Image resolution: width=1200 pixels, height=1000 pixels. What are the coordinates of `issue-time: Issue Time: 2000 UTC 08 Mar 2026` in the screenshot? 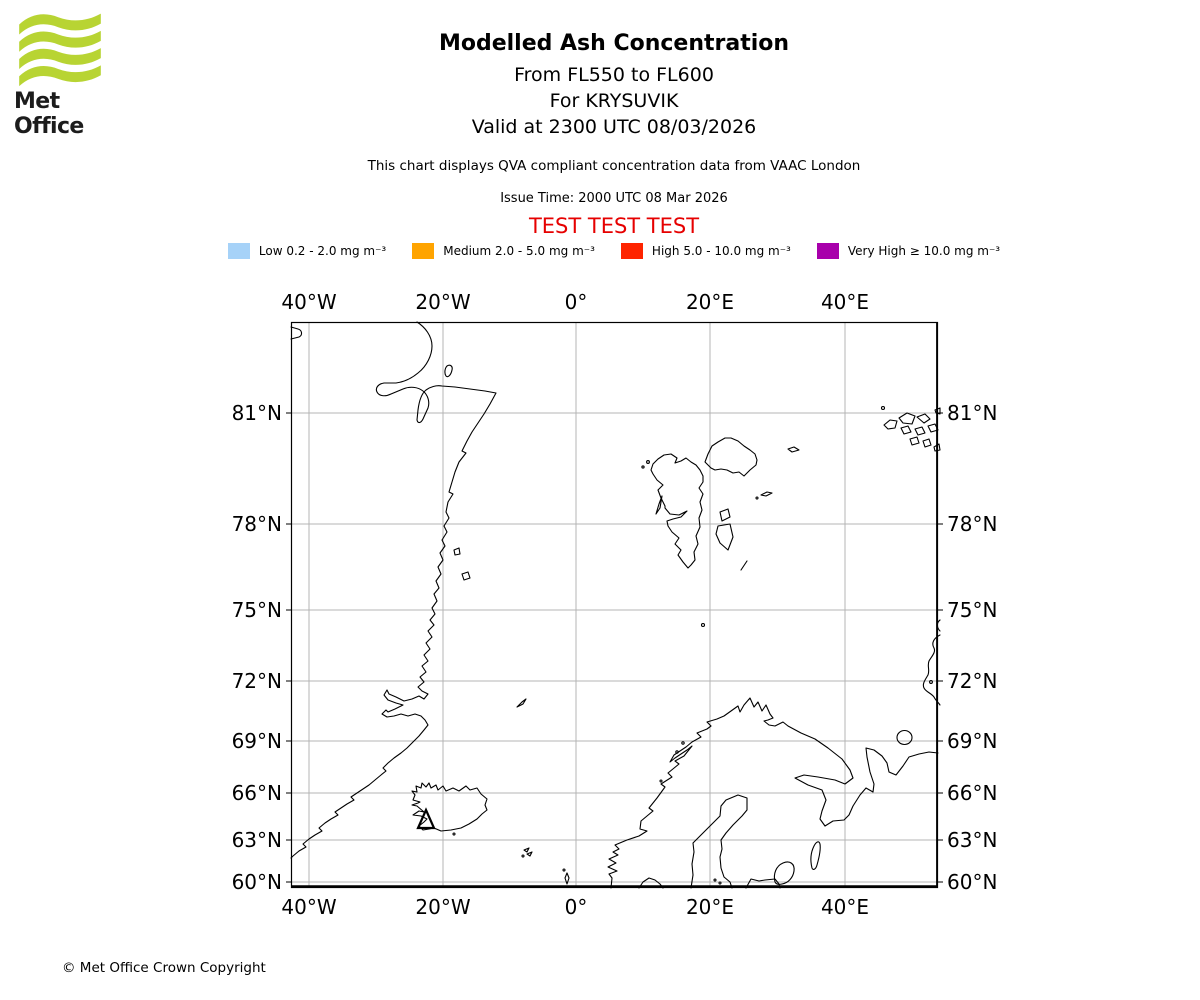 It's located at (614, 198).